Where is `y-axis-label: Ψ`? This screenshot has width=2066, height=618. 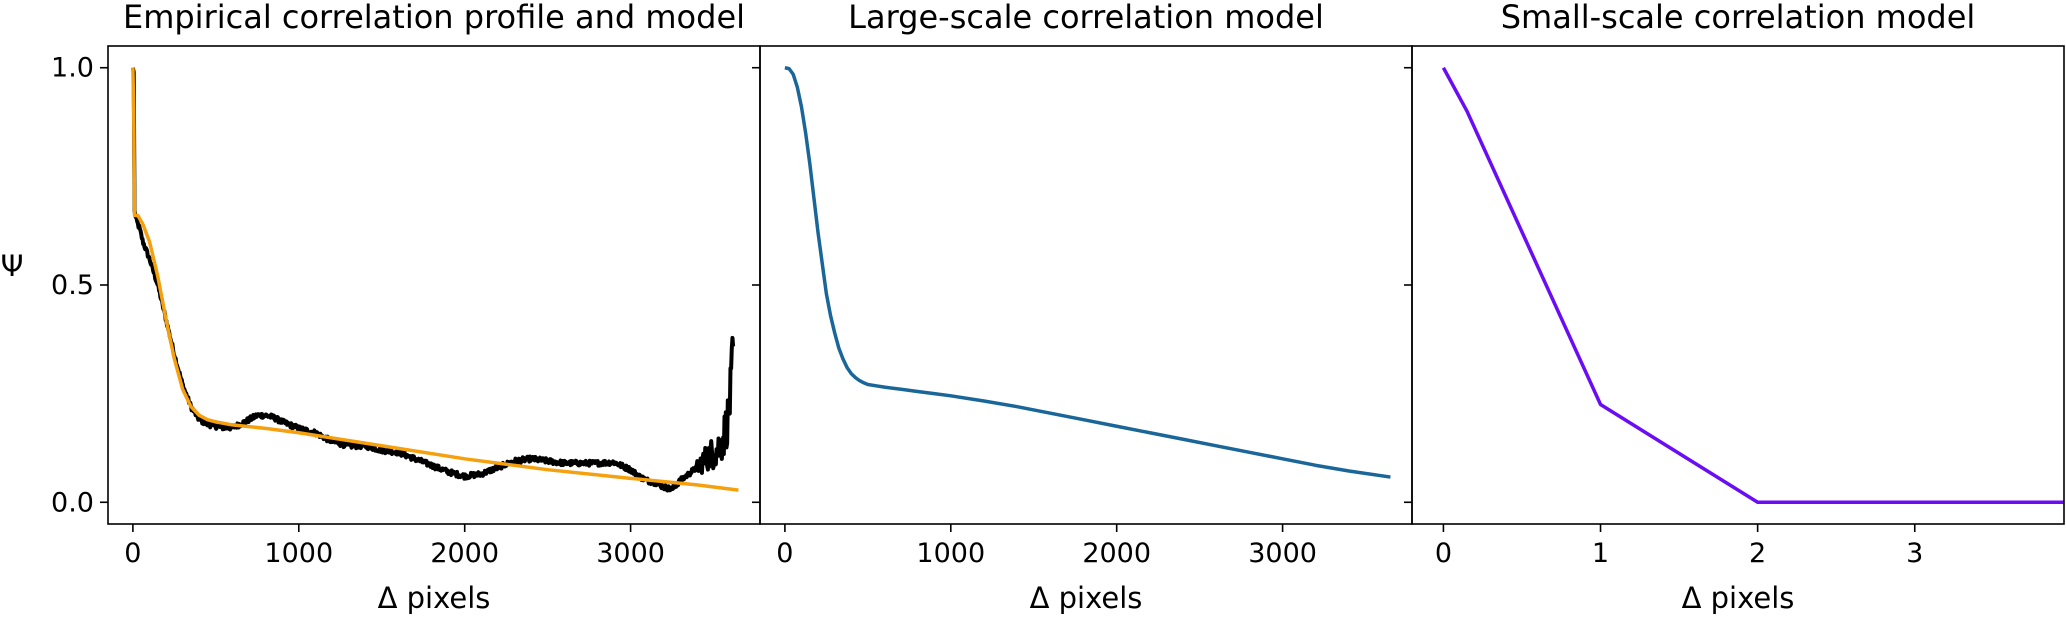 y-axis-label: Ψ is located at coordinates (12, 266).